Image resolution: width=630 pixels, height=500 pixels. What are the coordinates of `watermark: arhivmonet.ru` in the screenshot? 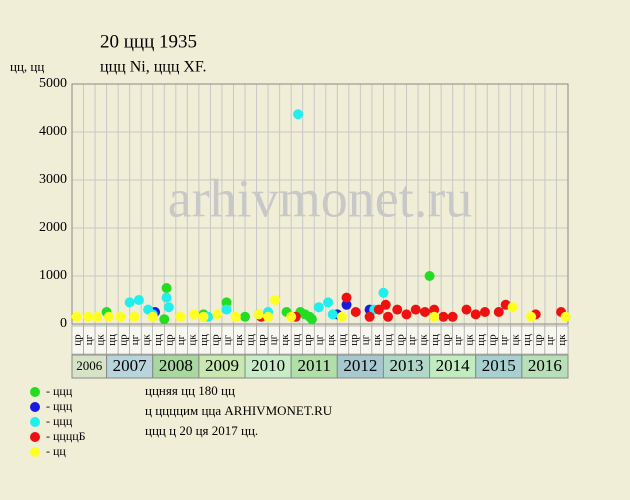 It's located at (320, 198).